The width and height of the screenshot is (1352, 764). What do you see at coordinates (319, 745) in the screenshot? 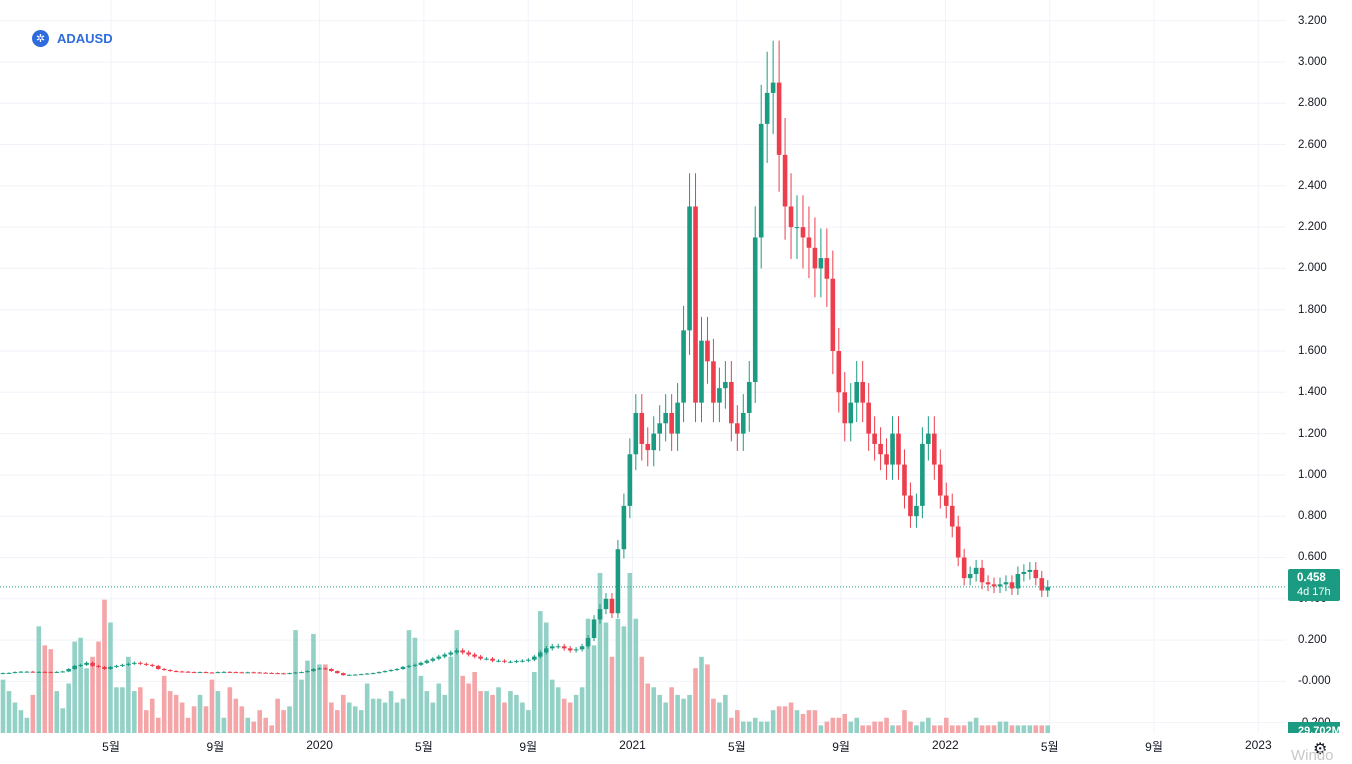
I see `time-tick-label: 2020` at bounding box center [319, 745].